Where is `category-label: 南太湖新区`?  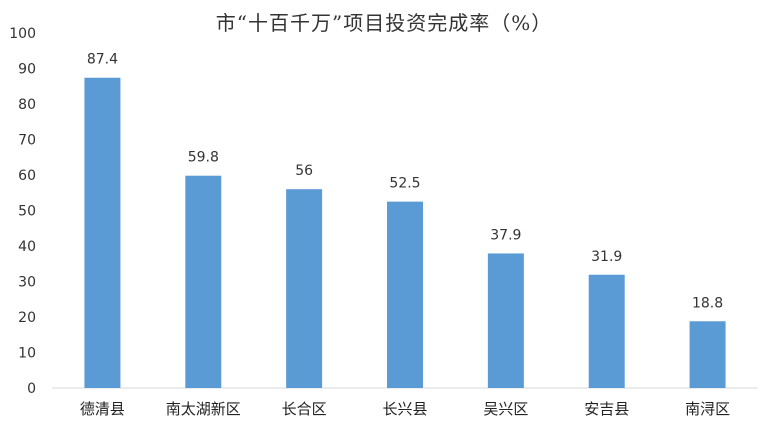 category-label: 南太湖新区 is located at coordinates (203, 409).